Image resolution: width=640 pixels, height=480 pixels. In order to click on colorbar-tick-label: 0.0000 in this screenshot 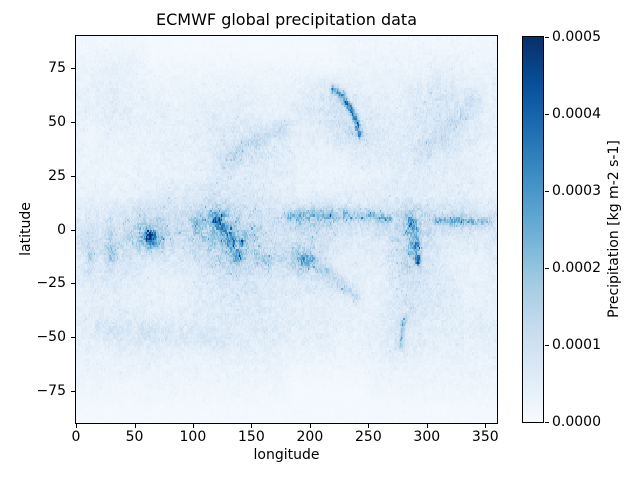, I will do `click(576, 422)`.